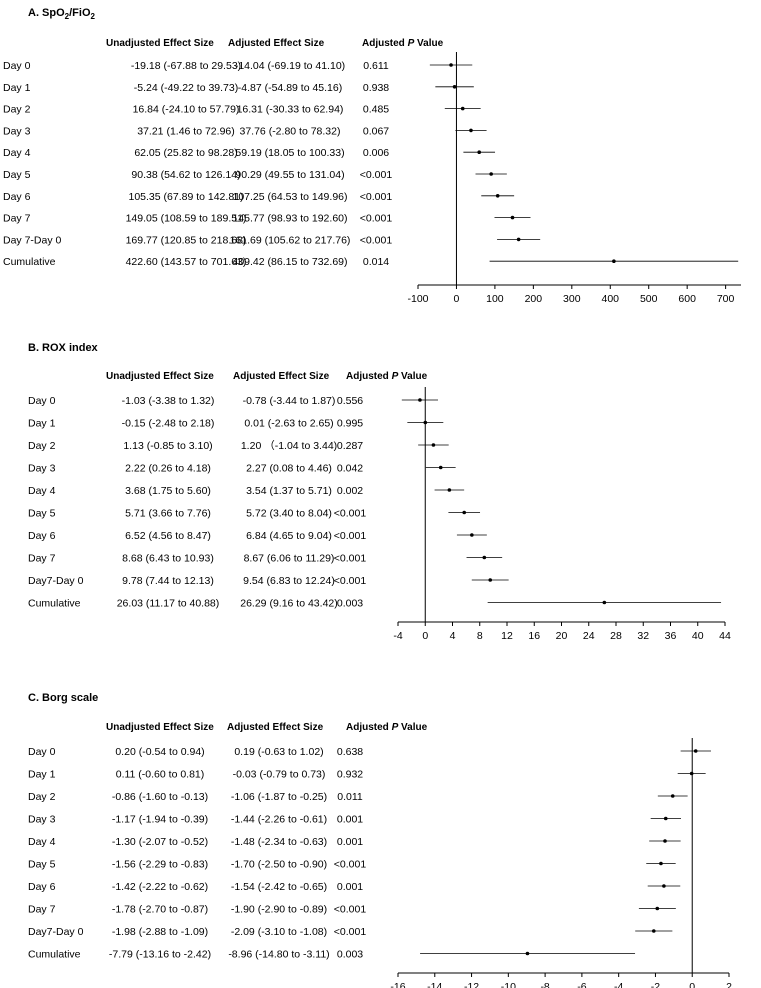  What do you see at coordinates (17, 110) in the screenshot?
I see `panel-a-row-2-label: Day 2` at bounding box center [17, 110].